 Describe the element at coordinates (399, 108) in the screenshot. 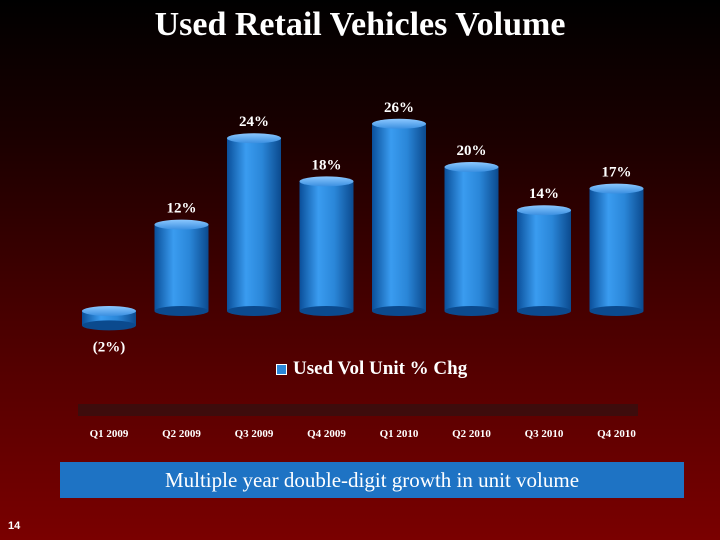

I see `data-label-q1-2010: 26%` at that location.